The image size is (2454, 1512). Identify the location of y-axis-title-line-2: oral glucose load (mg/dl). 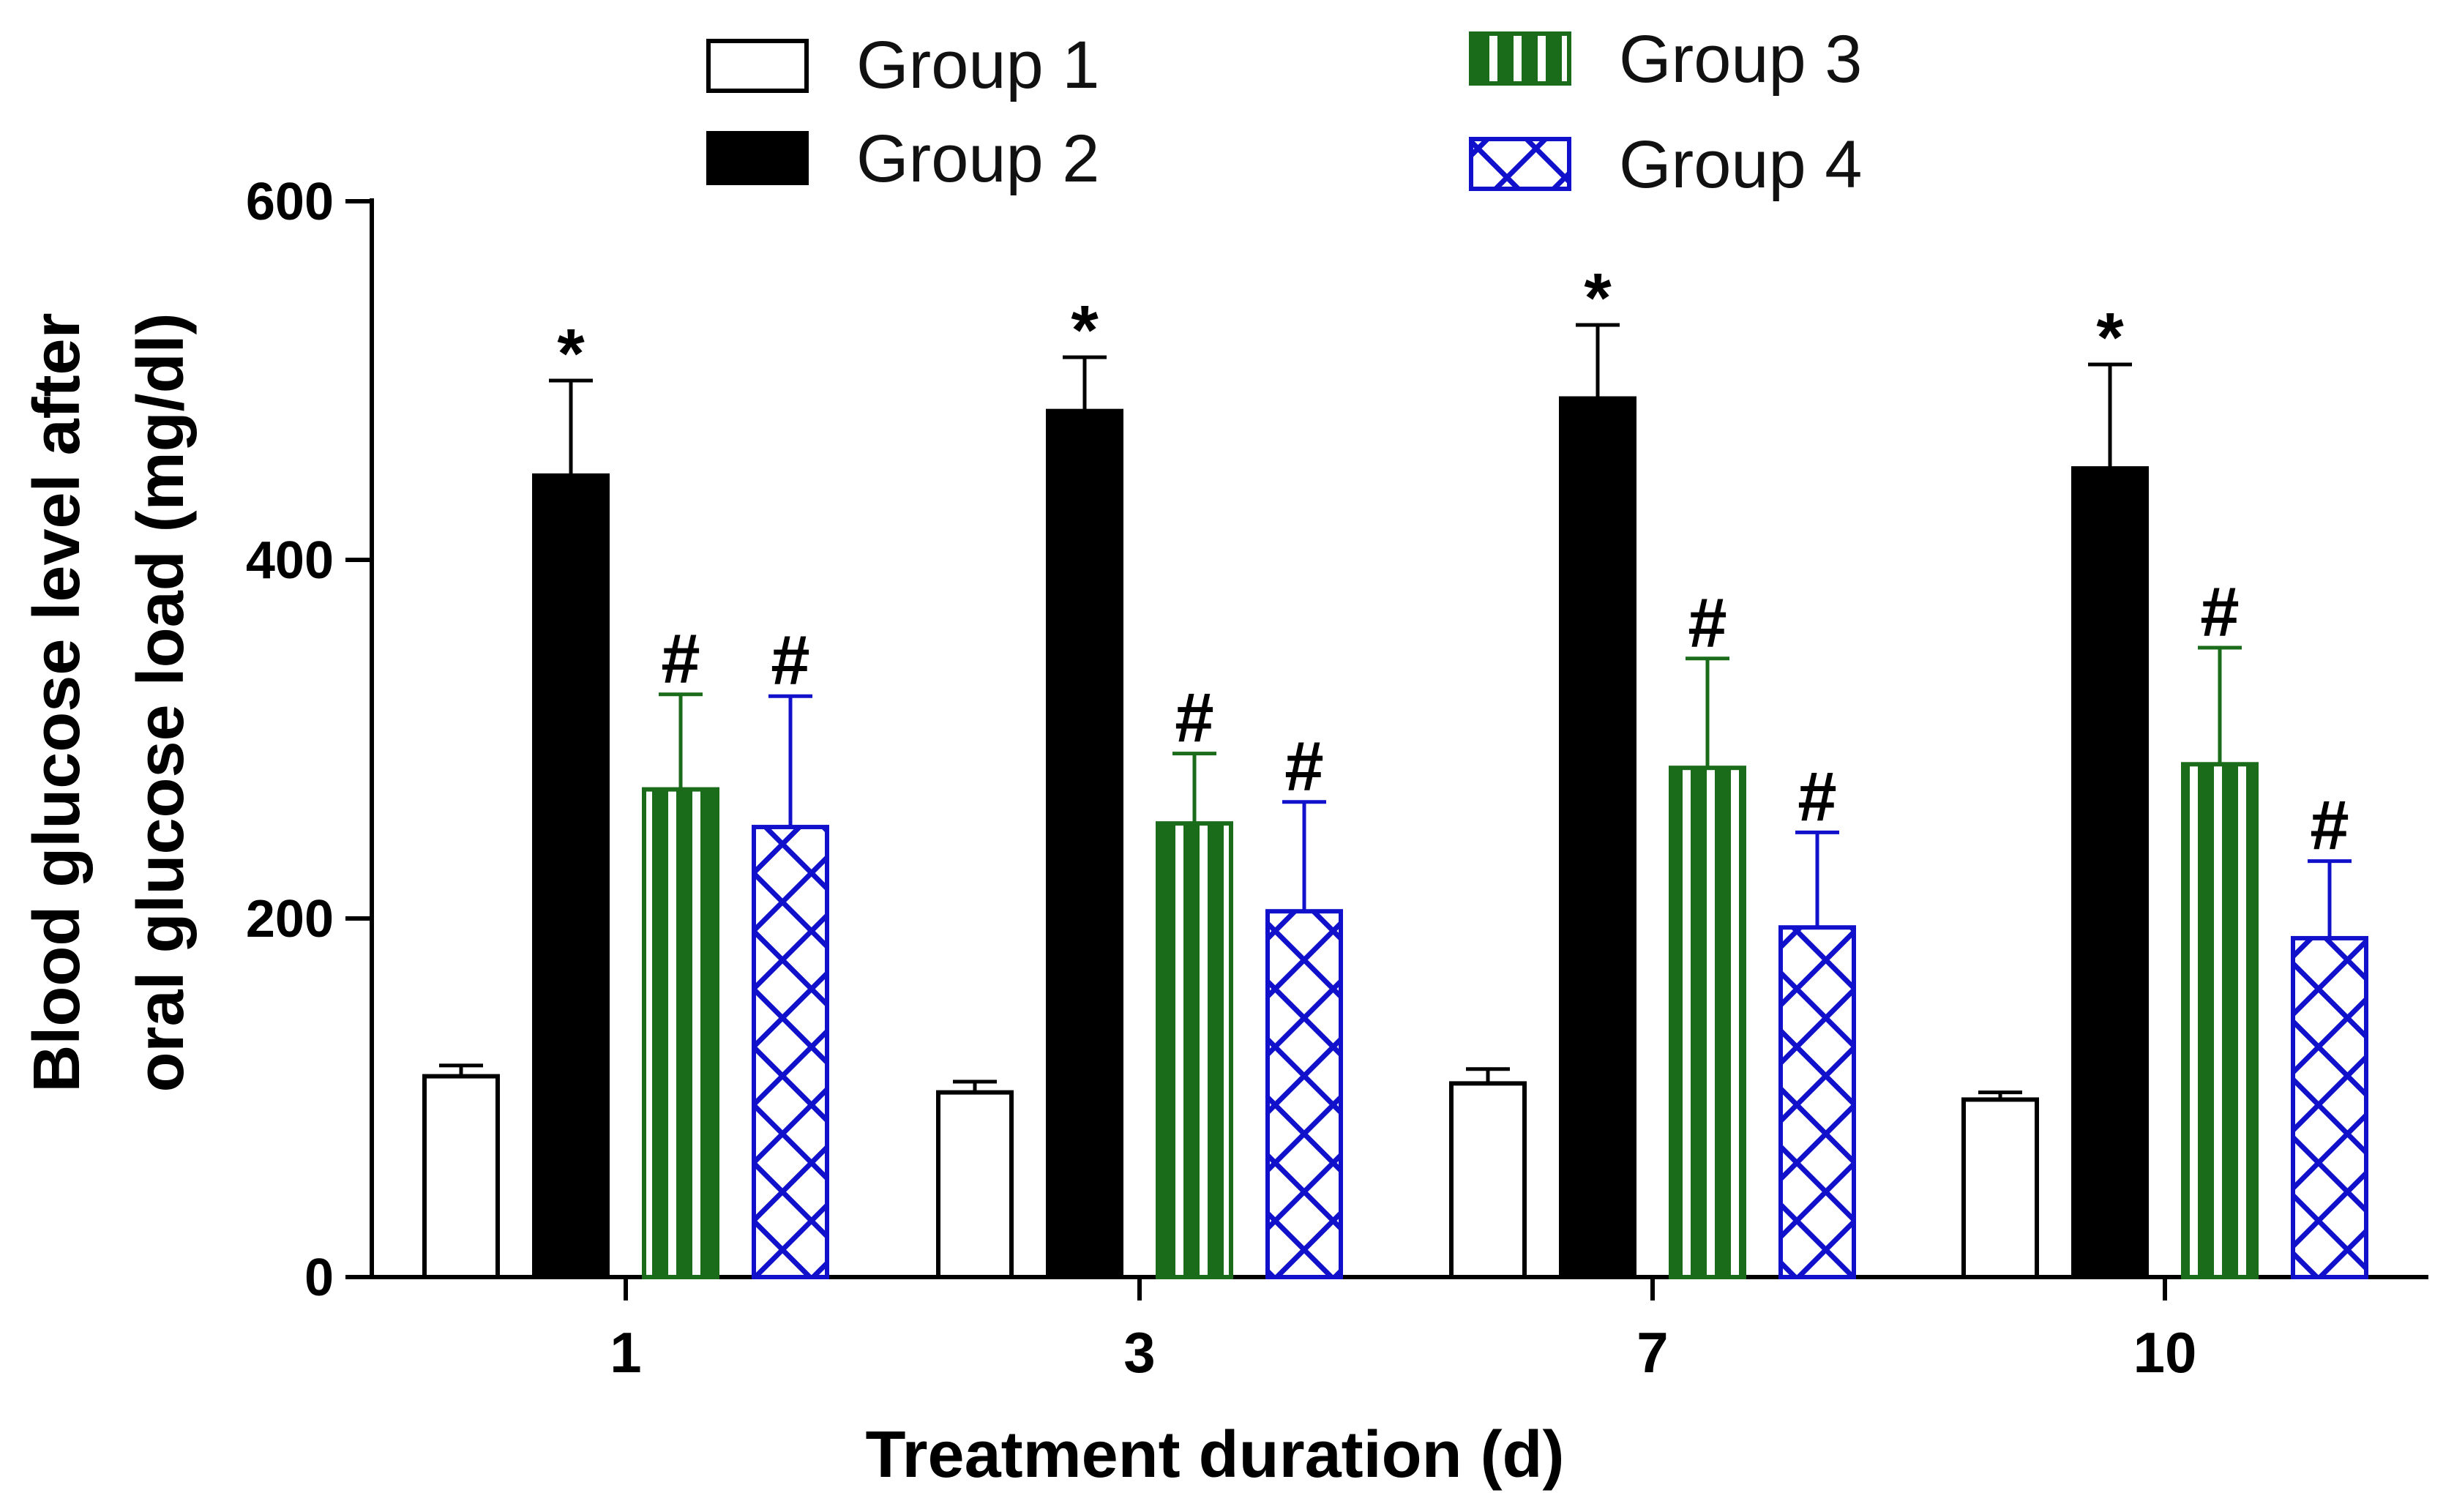
(161, 702).